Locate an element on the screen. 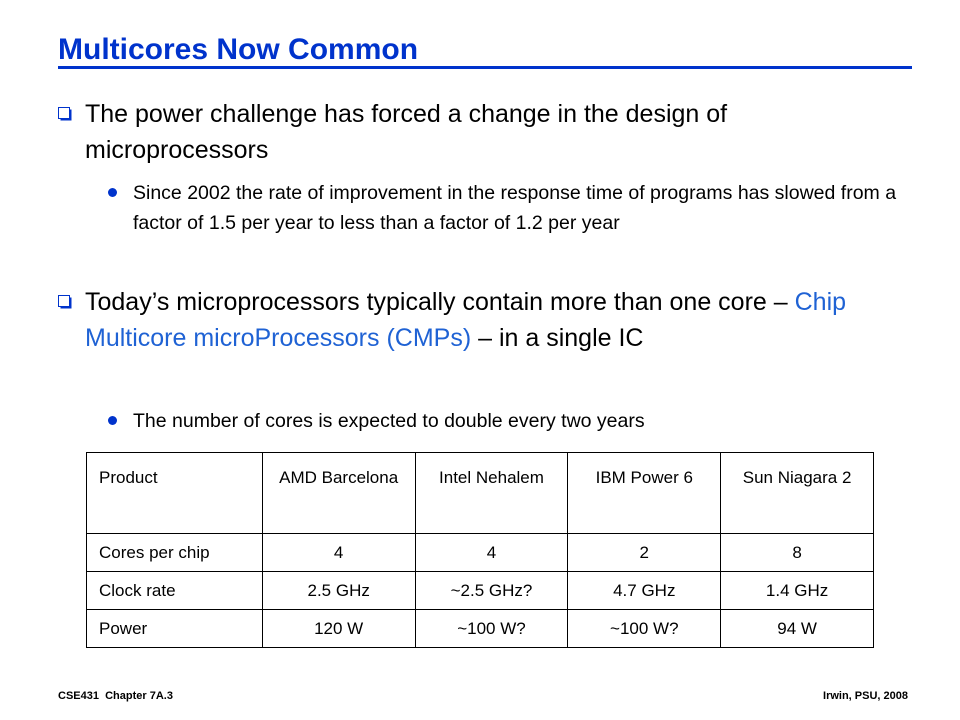  footer-course: CSE431 Chapter 7A.3 is located at coordinates (115, 696).